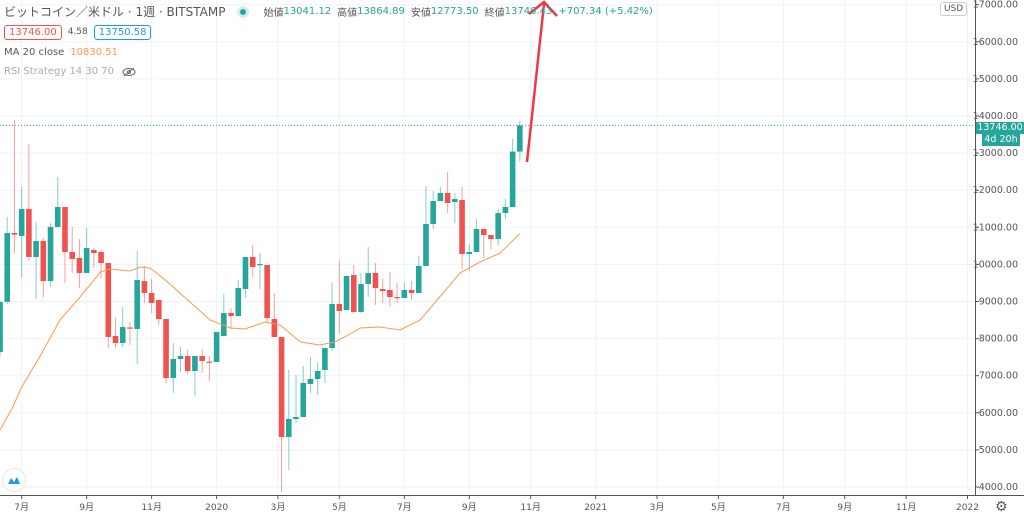 The height and width of the screenshot is (517, 1024). What do you see at coordinates (1000, 128) in the screenshot?
I see `last-price-label: 13746.00` at bounding box center [1000, 128].